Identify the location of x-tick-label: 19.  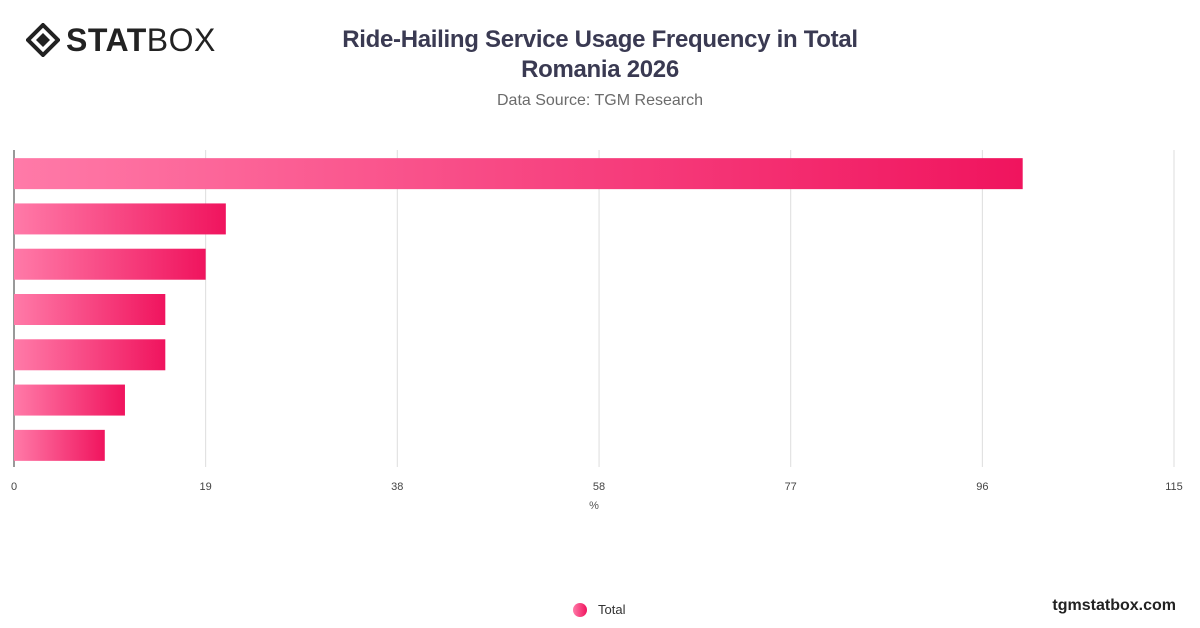
(206, 487).